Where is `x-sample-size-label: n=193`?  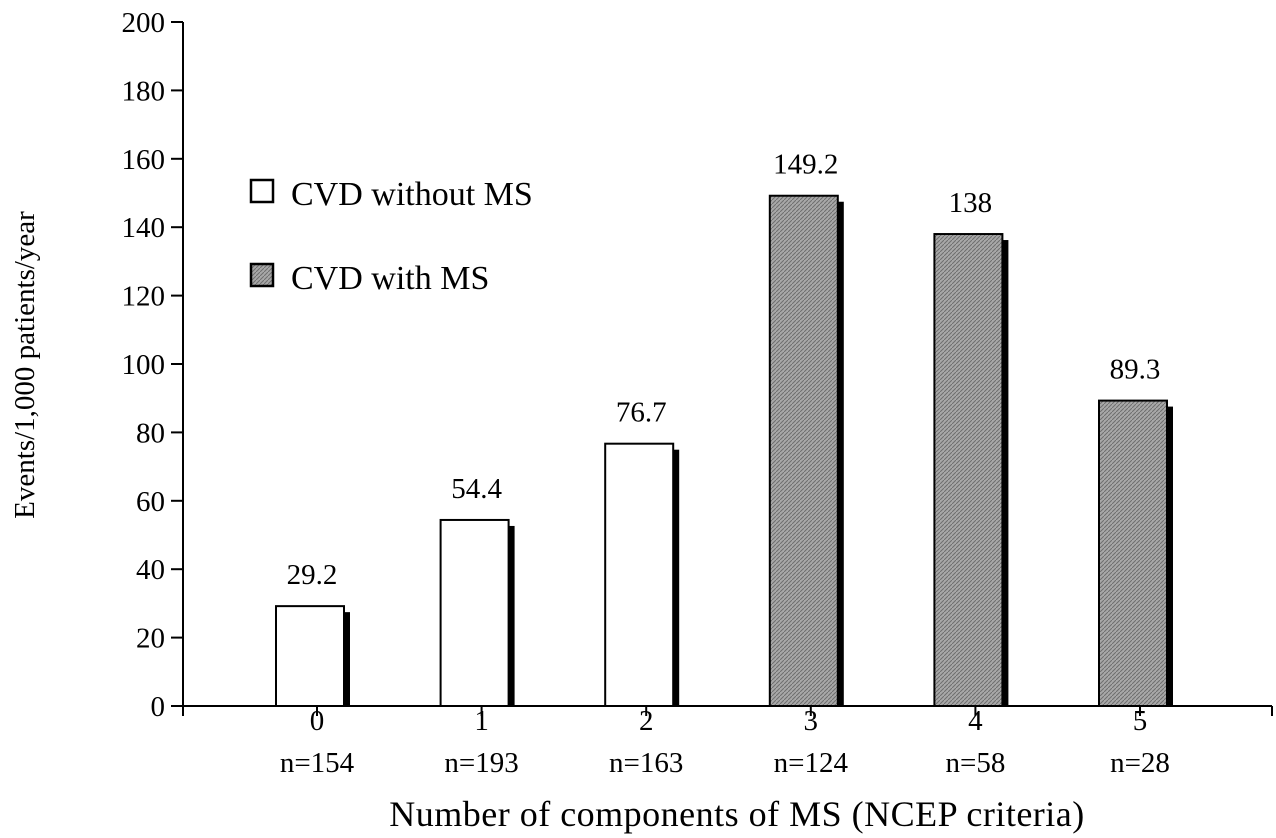
x-sample-size-label: n=193 is located at coordinates (481, 763).